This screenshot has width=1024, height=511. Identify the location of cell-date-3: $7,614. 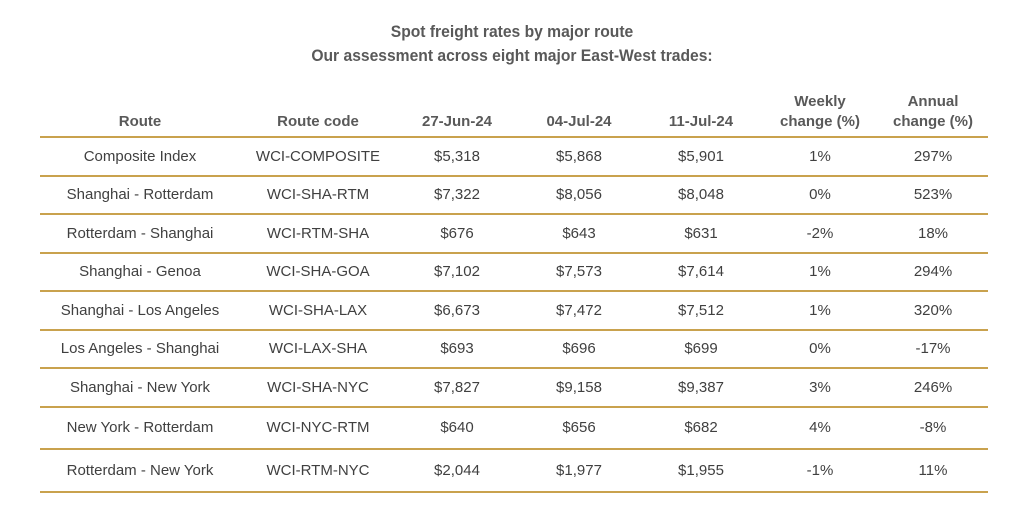
(701, 271).